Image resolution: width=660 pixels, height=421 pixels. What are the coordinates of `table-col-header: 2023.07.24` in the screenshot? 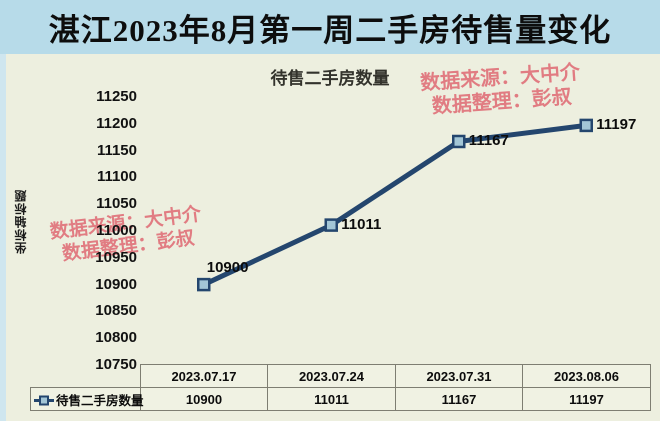 It's located at (331, 376).